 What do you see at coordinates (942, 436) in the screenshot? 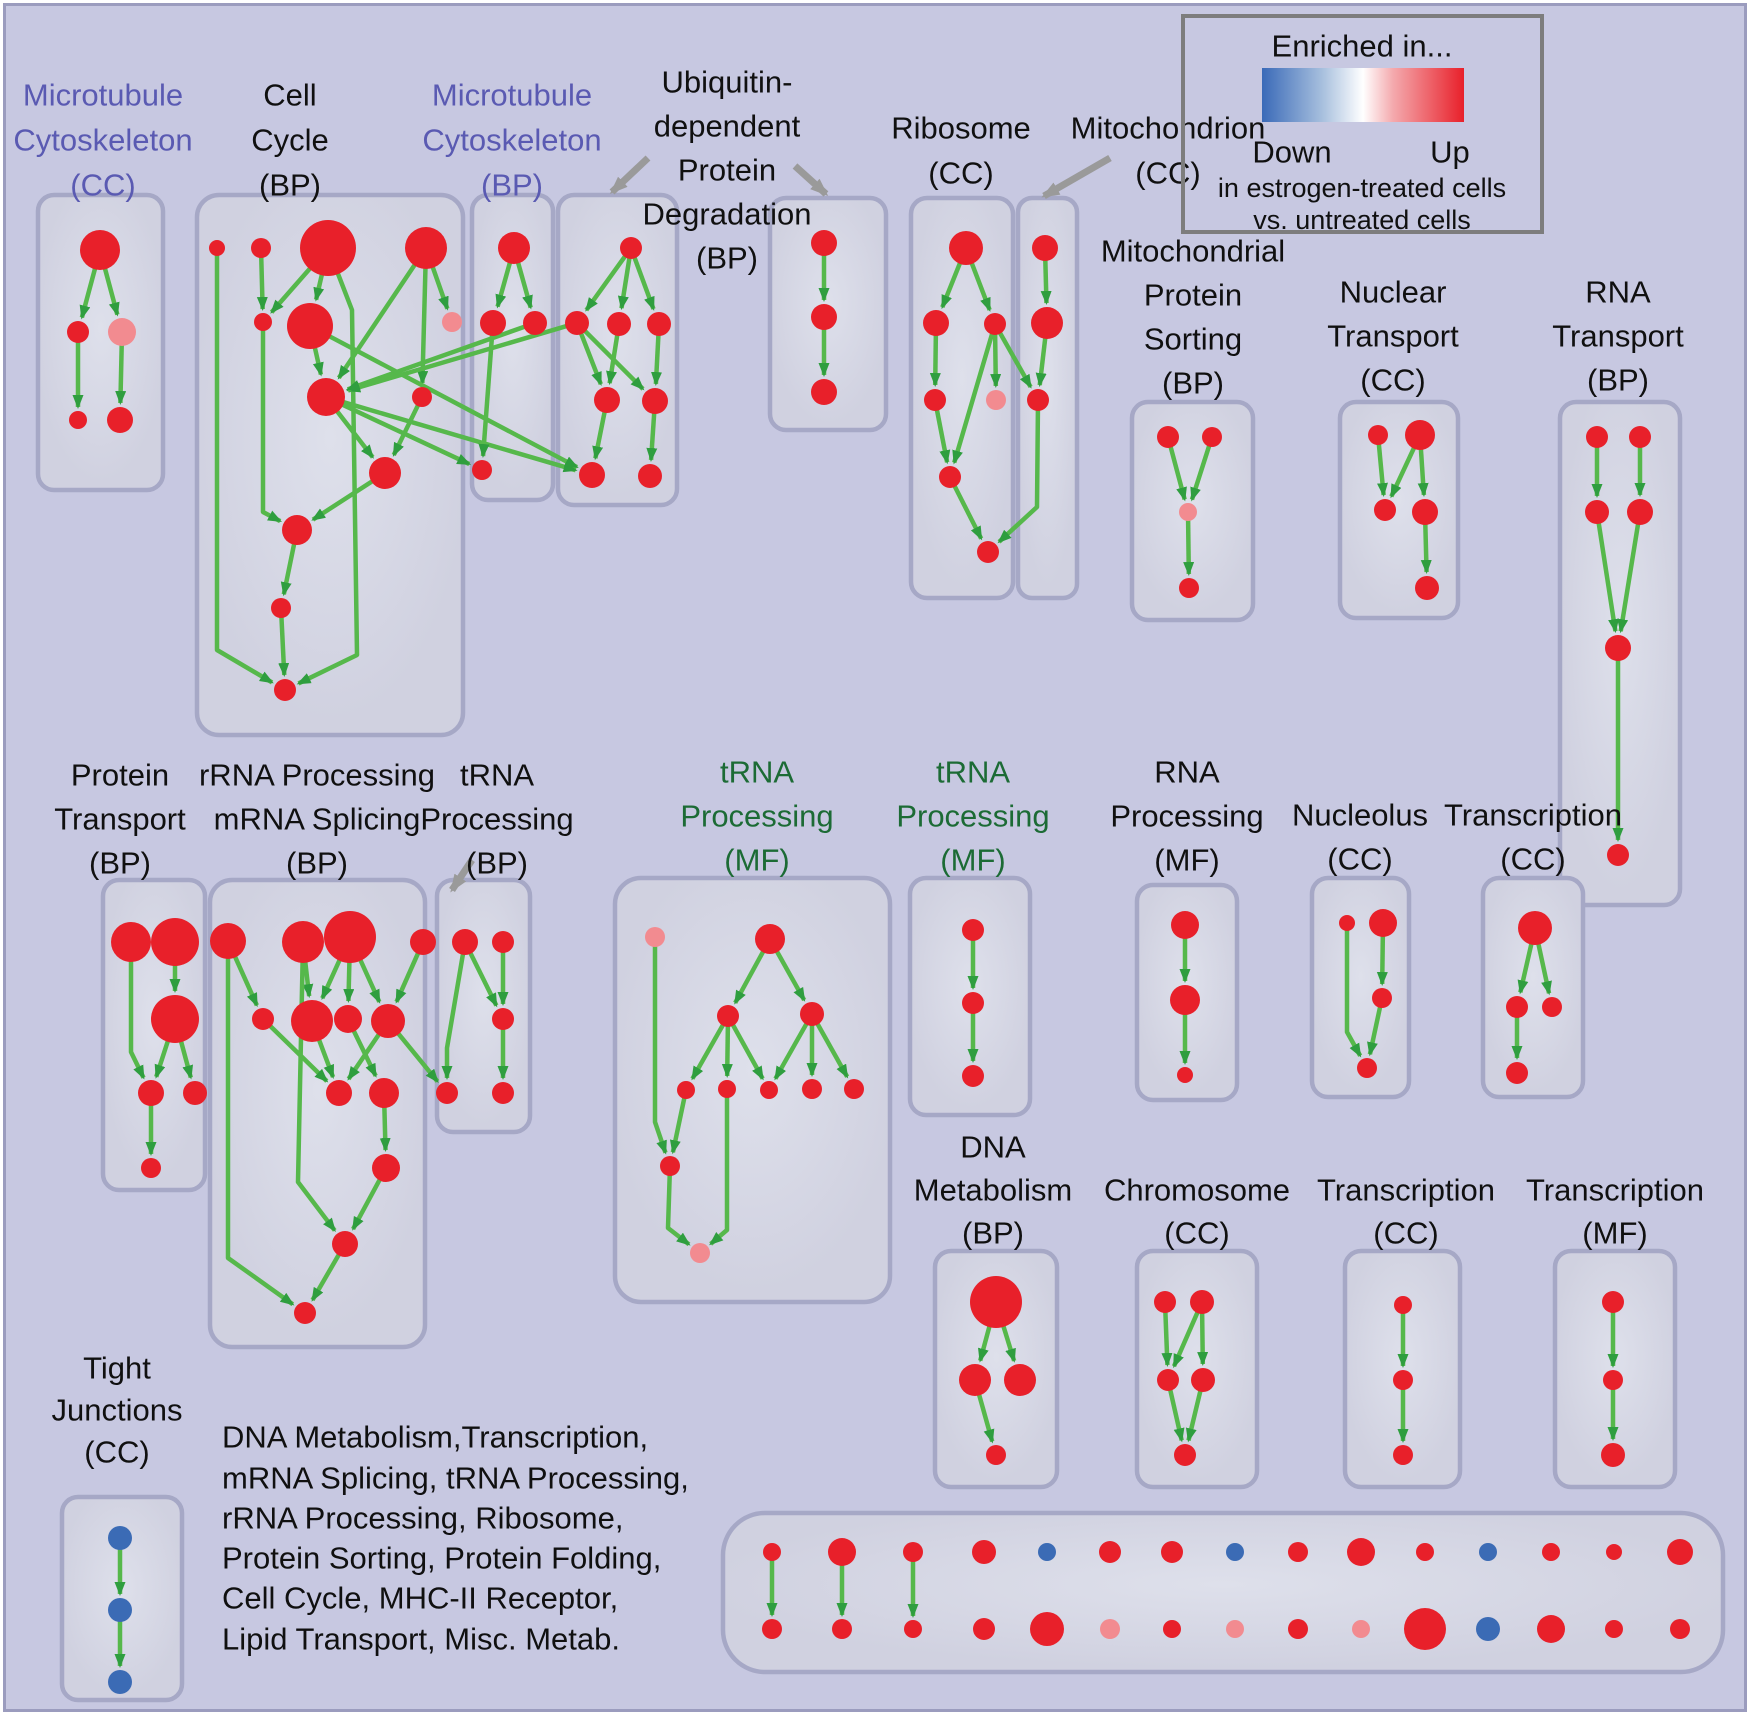
I see `edge-f4-f6` at bounding box center [942, 436].